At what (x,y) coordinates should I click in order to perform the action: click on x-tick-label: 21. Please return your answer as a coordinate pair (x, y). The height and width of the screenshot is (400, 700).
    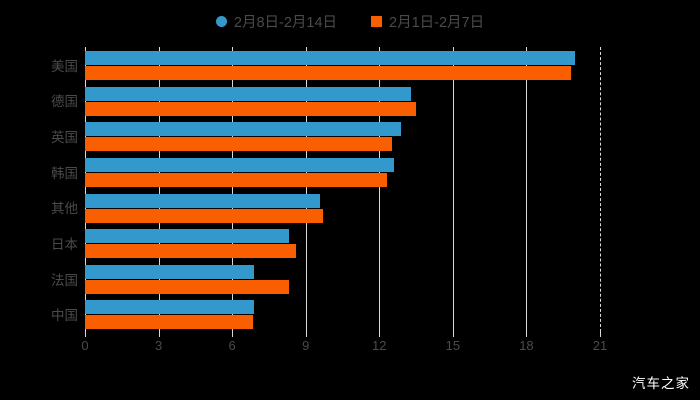
    Looking at the image, I should click on (600, 345).